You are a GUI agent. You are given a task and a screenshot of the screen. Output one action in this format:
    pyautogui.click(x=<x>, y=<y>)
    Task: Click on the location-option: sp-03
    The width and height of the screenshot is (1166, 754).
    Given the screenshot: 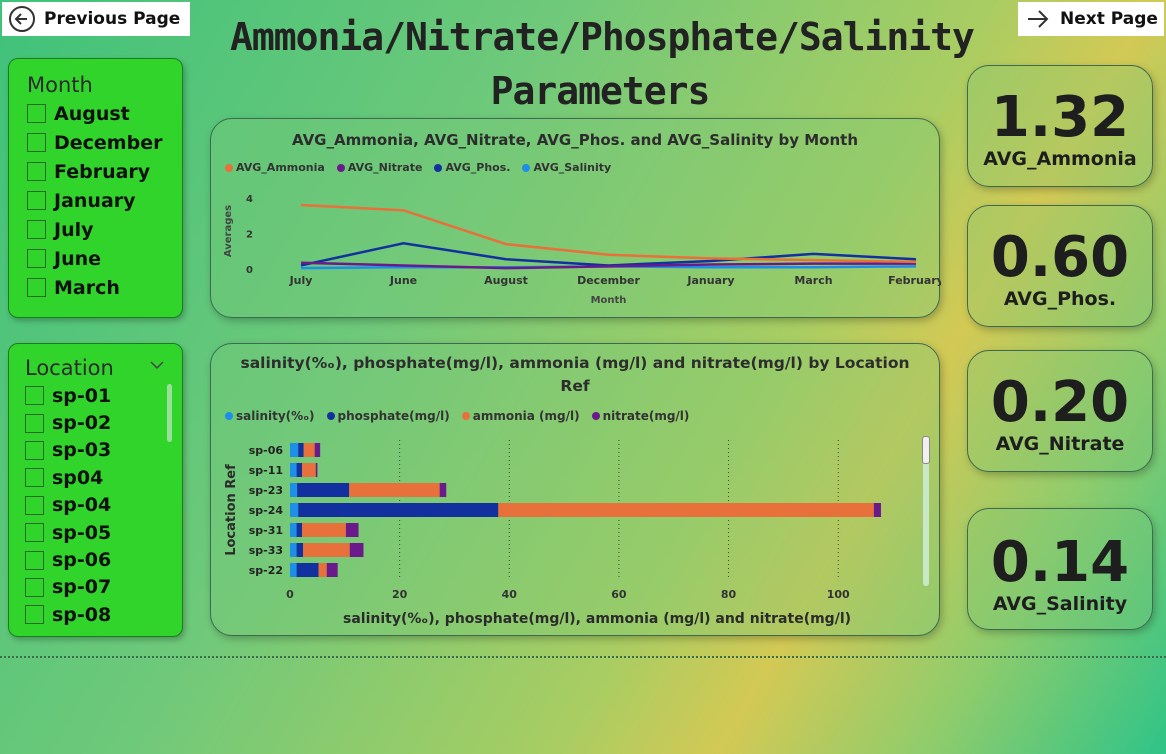 What is the action you would take?
    pyautogui.click(x=103, y=450)
    